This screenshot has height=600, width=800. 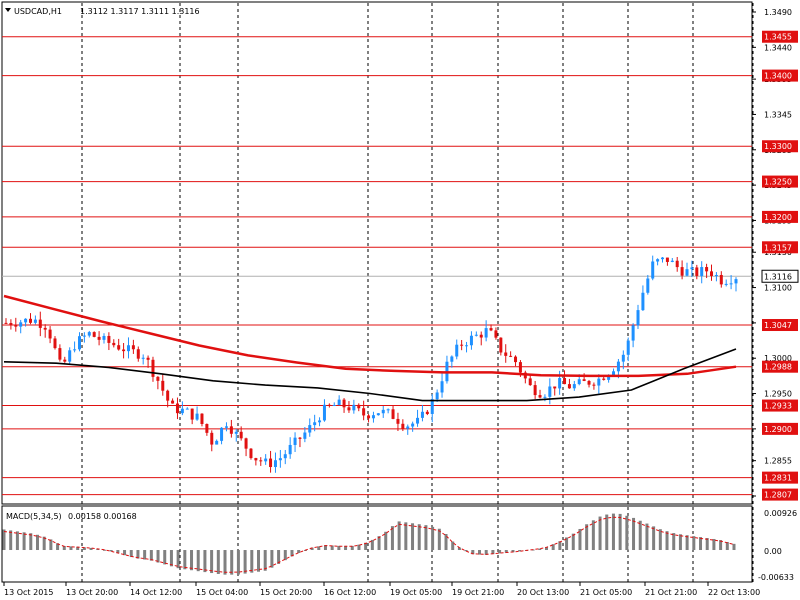 I want to click on level-label: 1.2831, so click(x=778, y=478).